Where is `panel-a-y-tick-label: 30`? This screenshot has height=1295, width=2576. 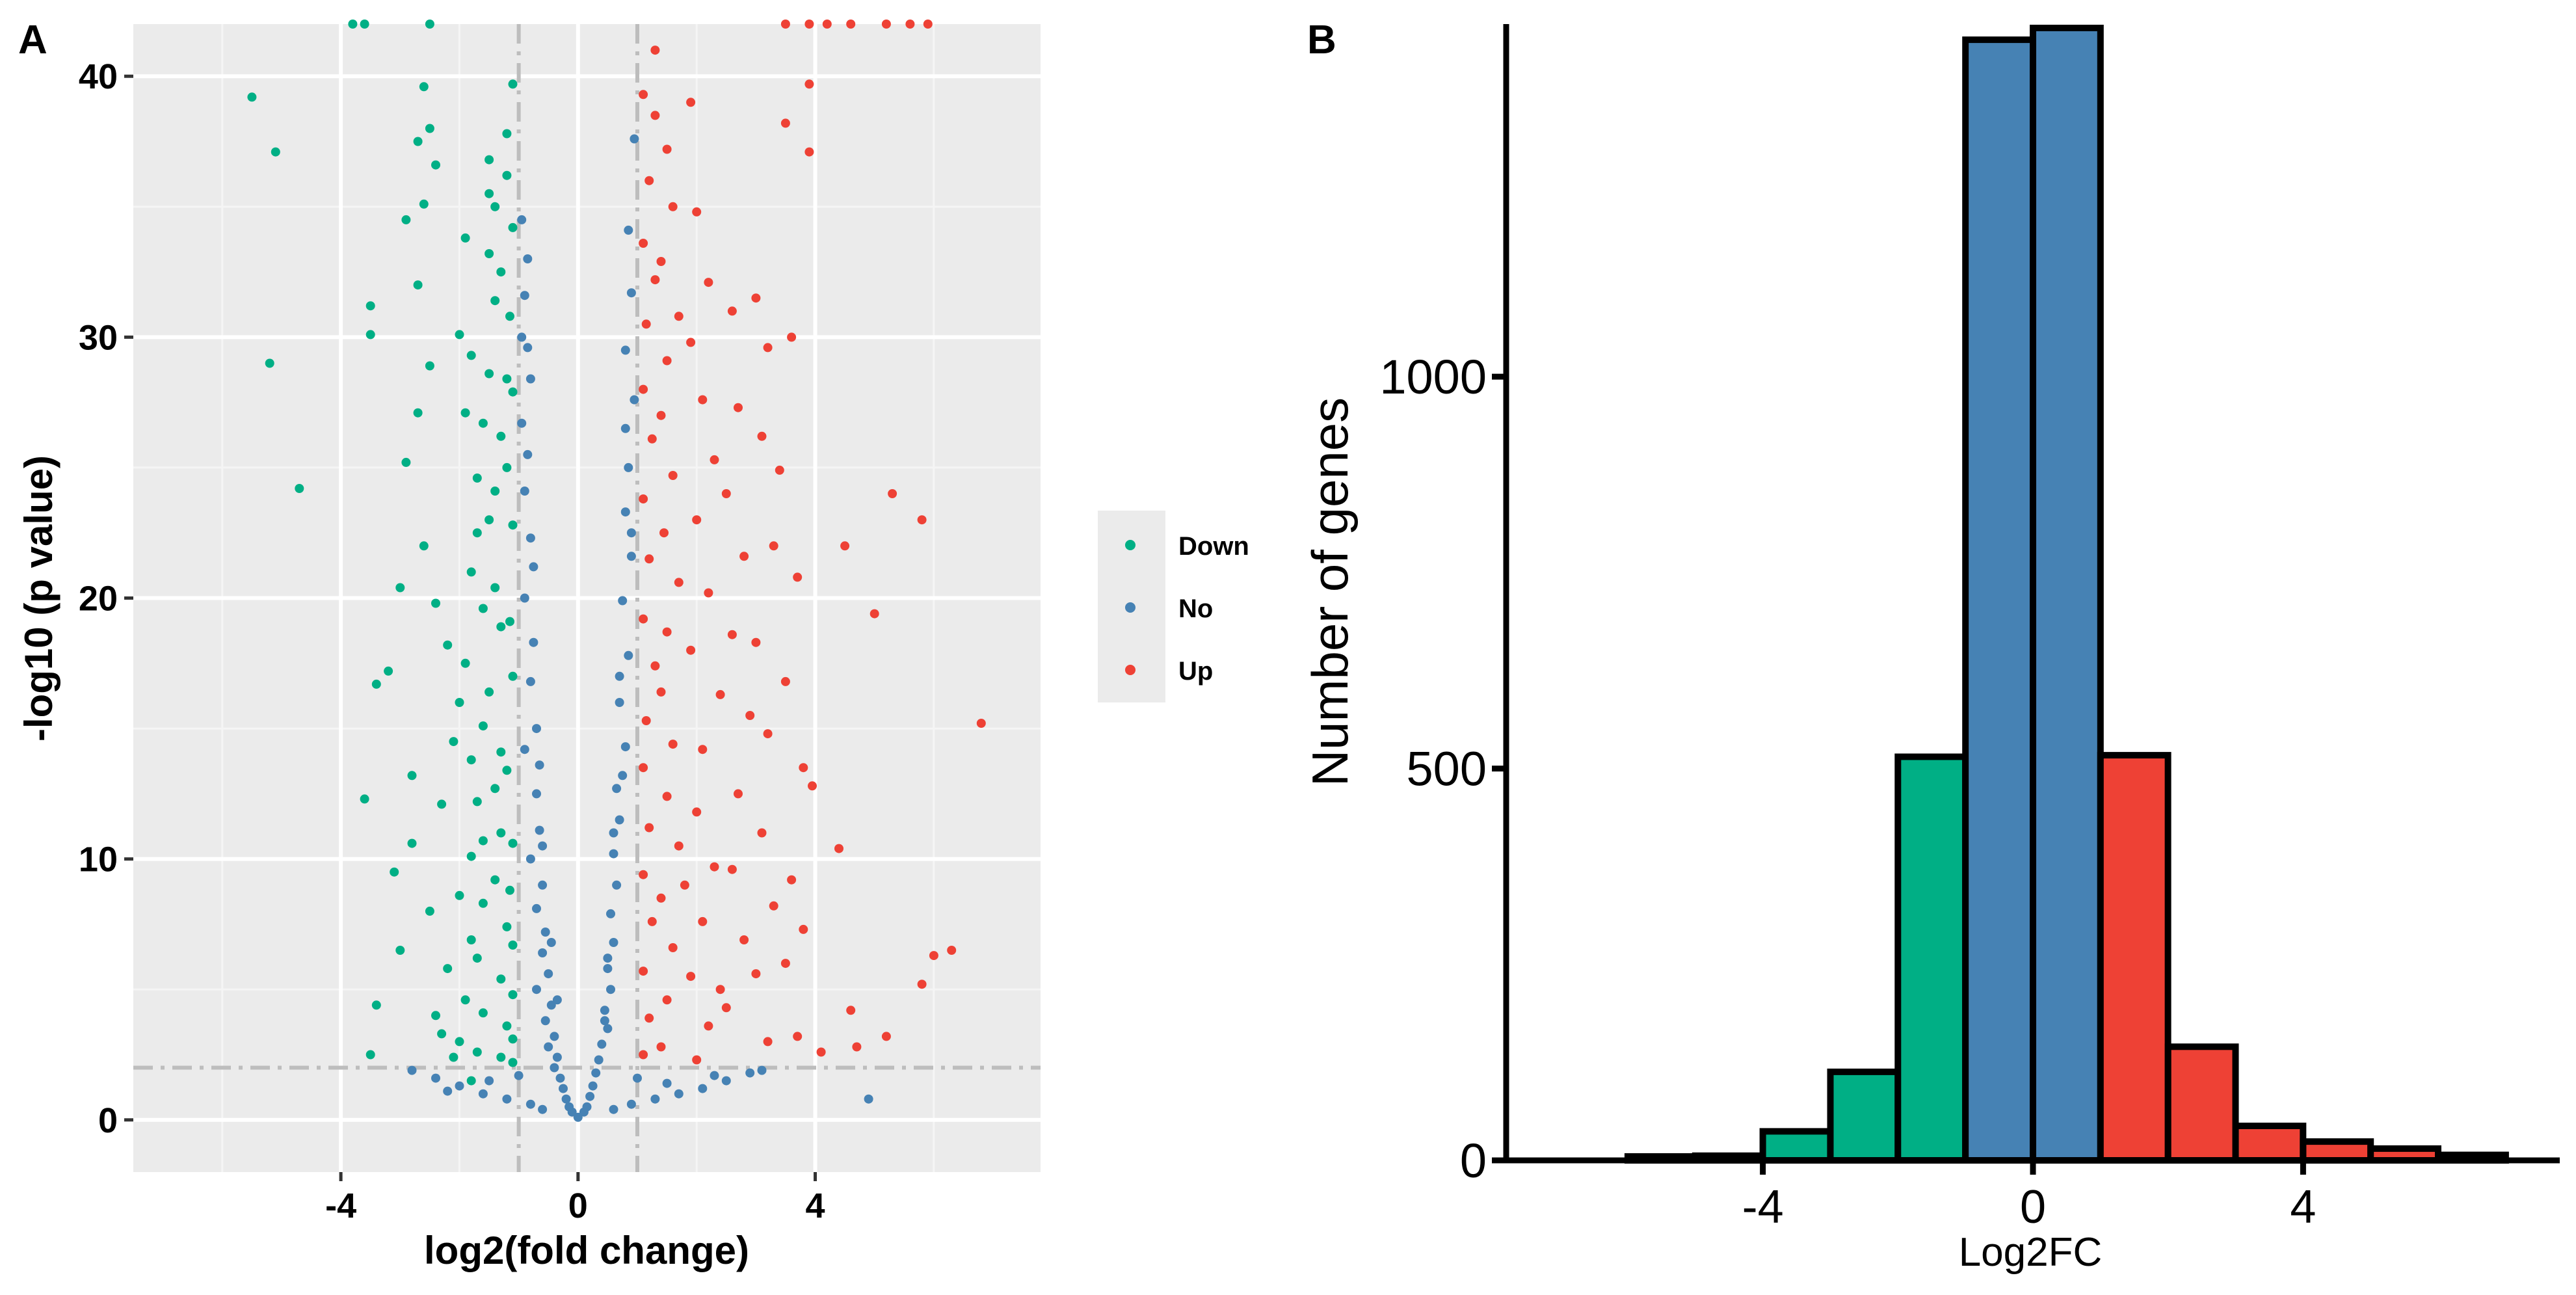 panel-a-y-tick-label: 30 is located at coordinates (98, 337).